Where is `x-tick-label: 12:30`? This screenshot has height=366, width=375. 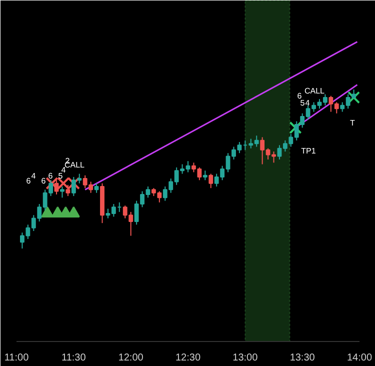
x-tick-label: 12:30 is located at coordinates (188, 358).